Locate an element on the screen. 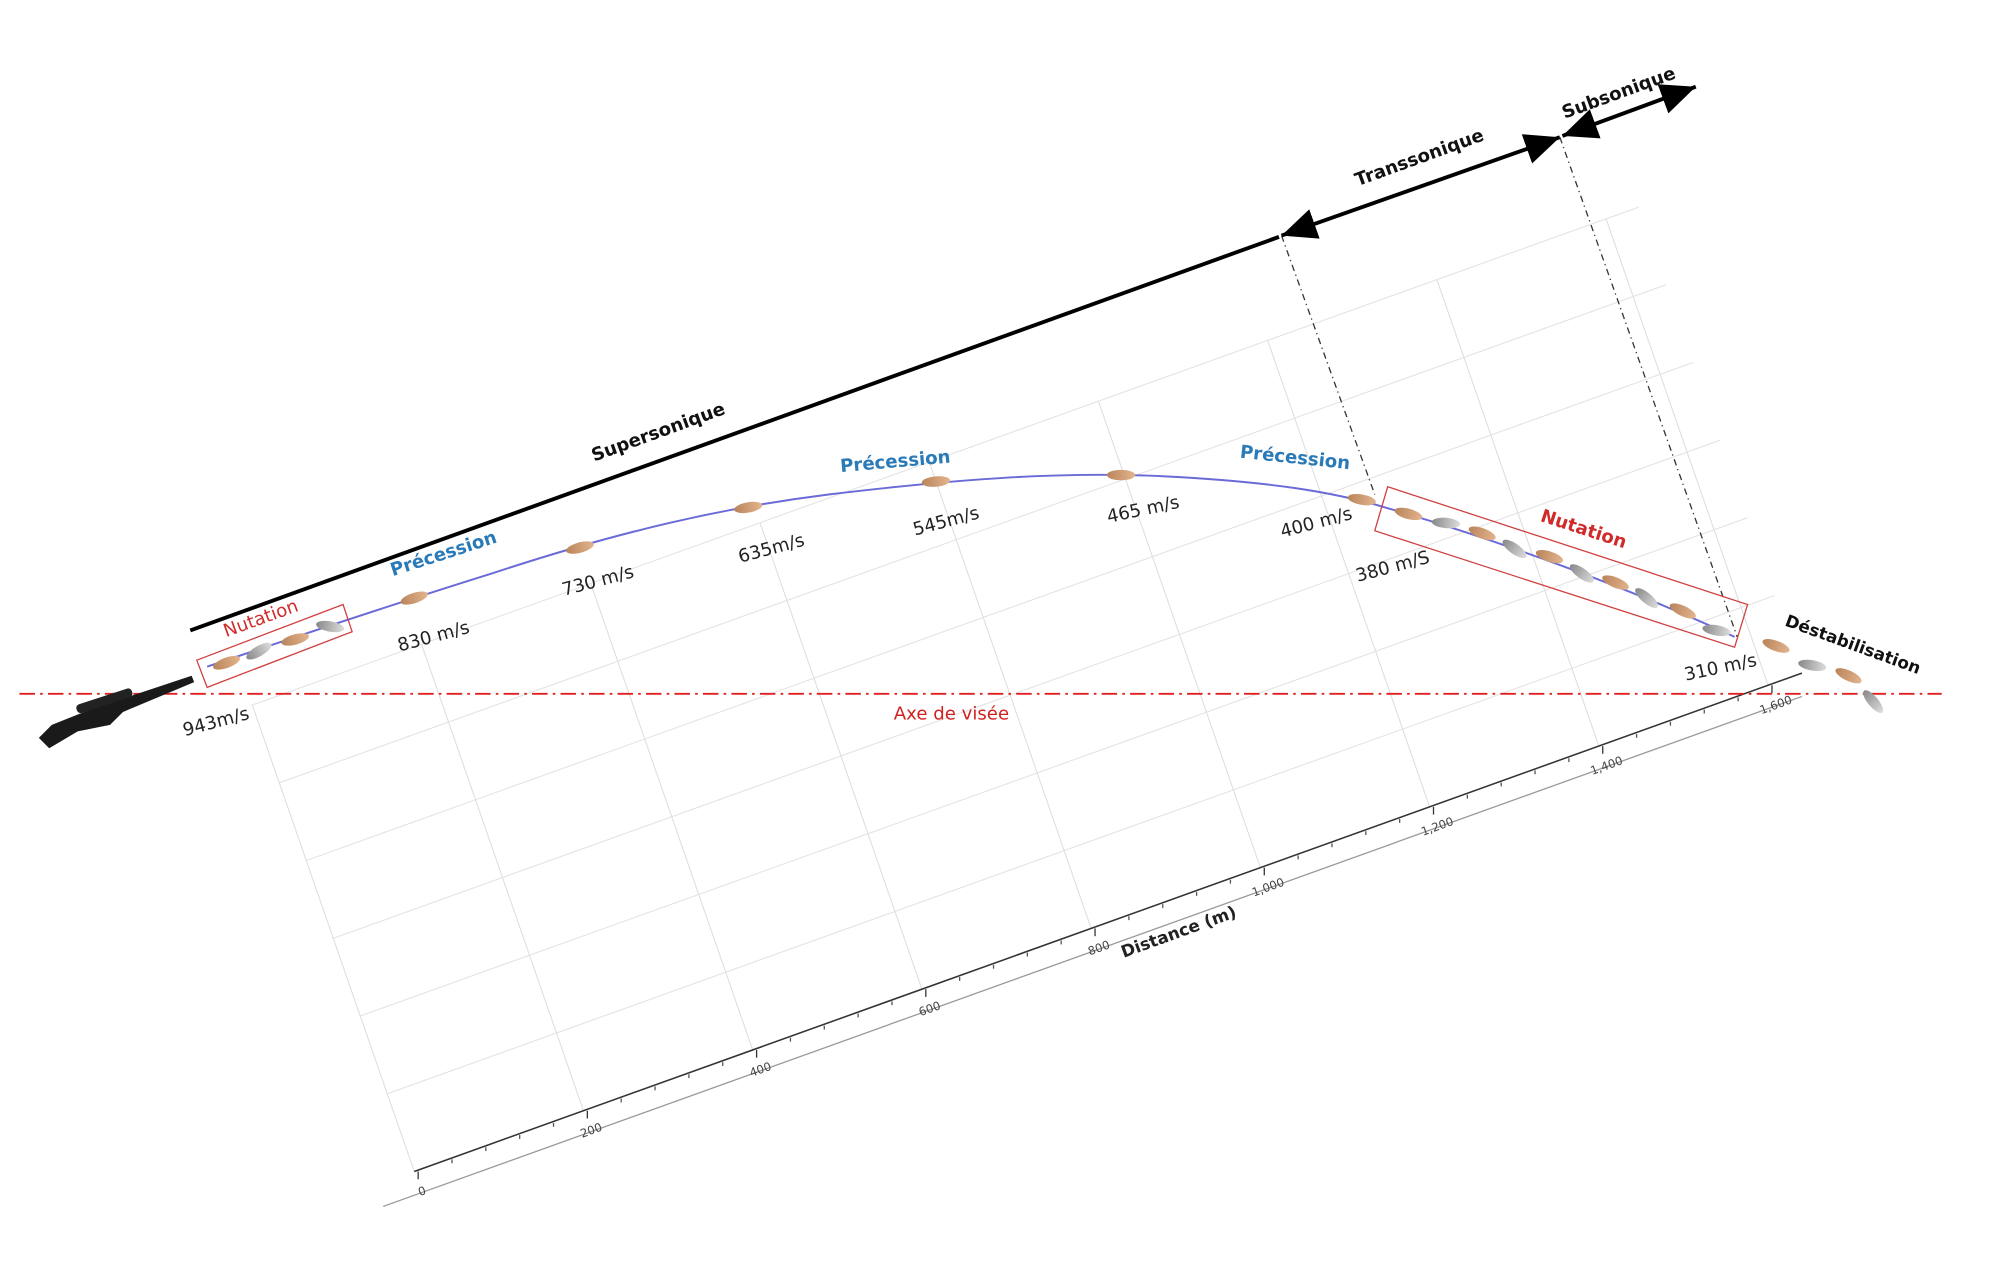 Image resolution: width=2000 pixels, height=1288 pixels. speed-label: 635m/s is located at coordinates (771, 549).